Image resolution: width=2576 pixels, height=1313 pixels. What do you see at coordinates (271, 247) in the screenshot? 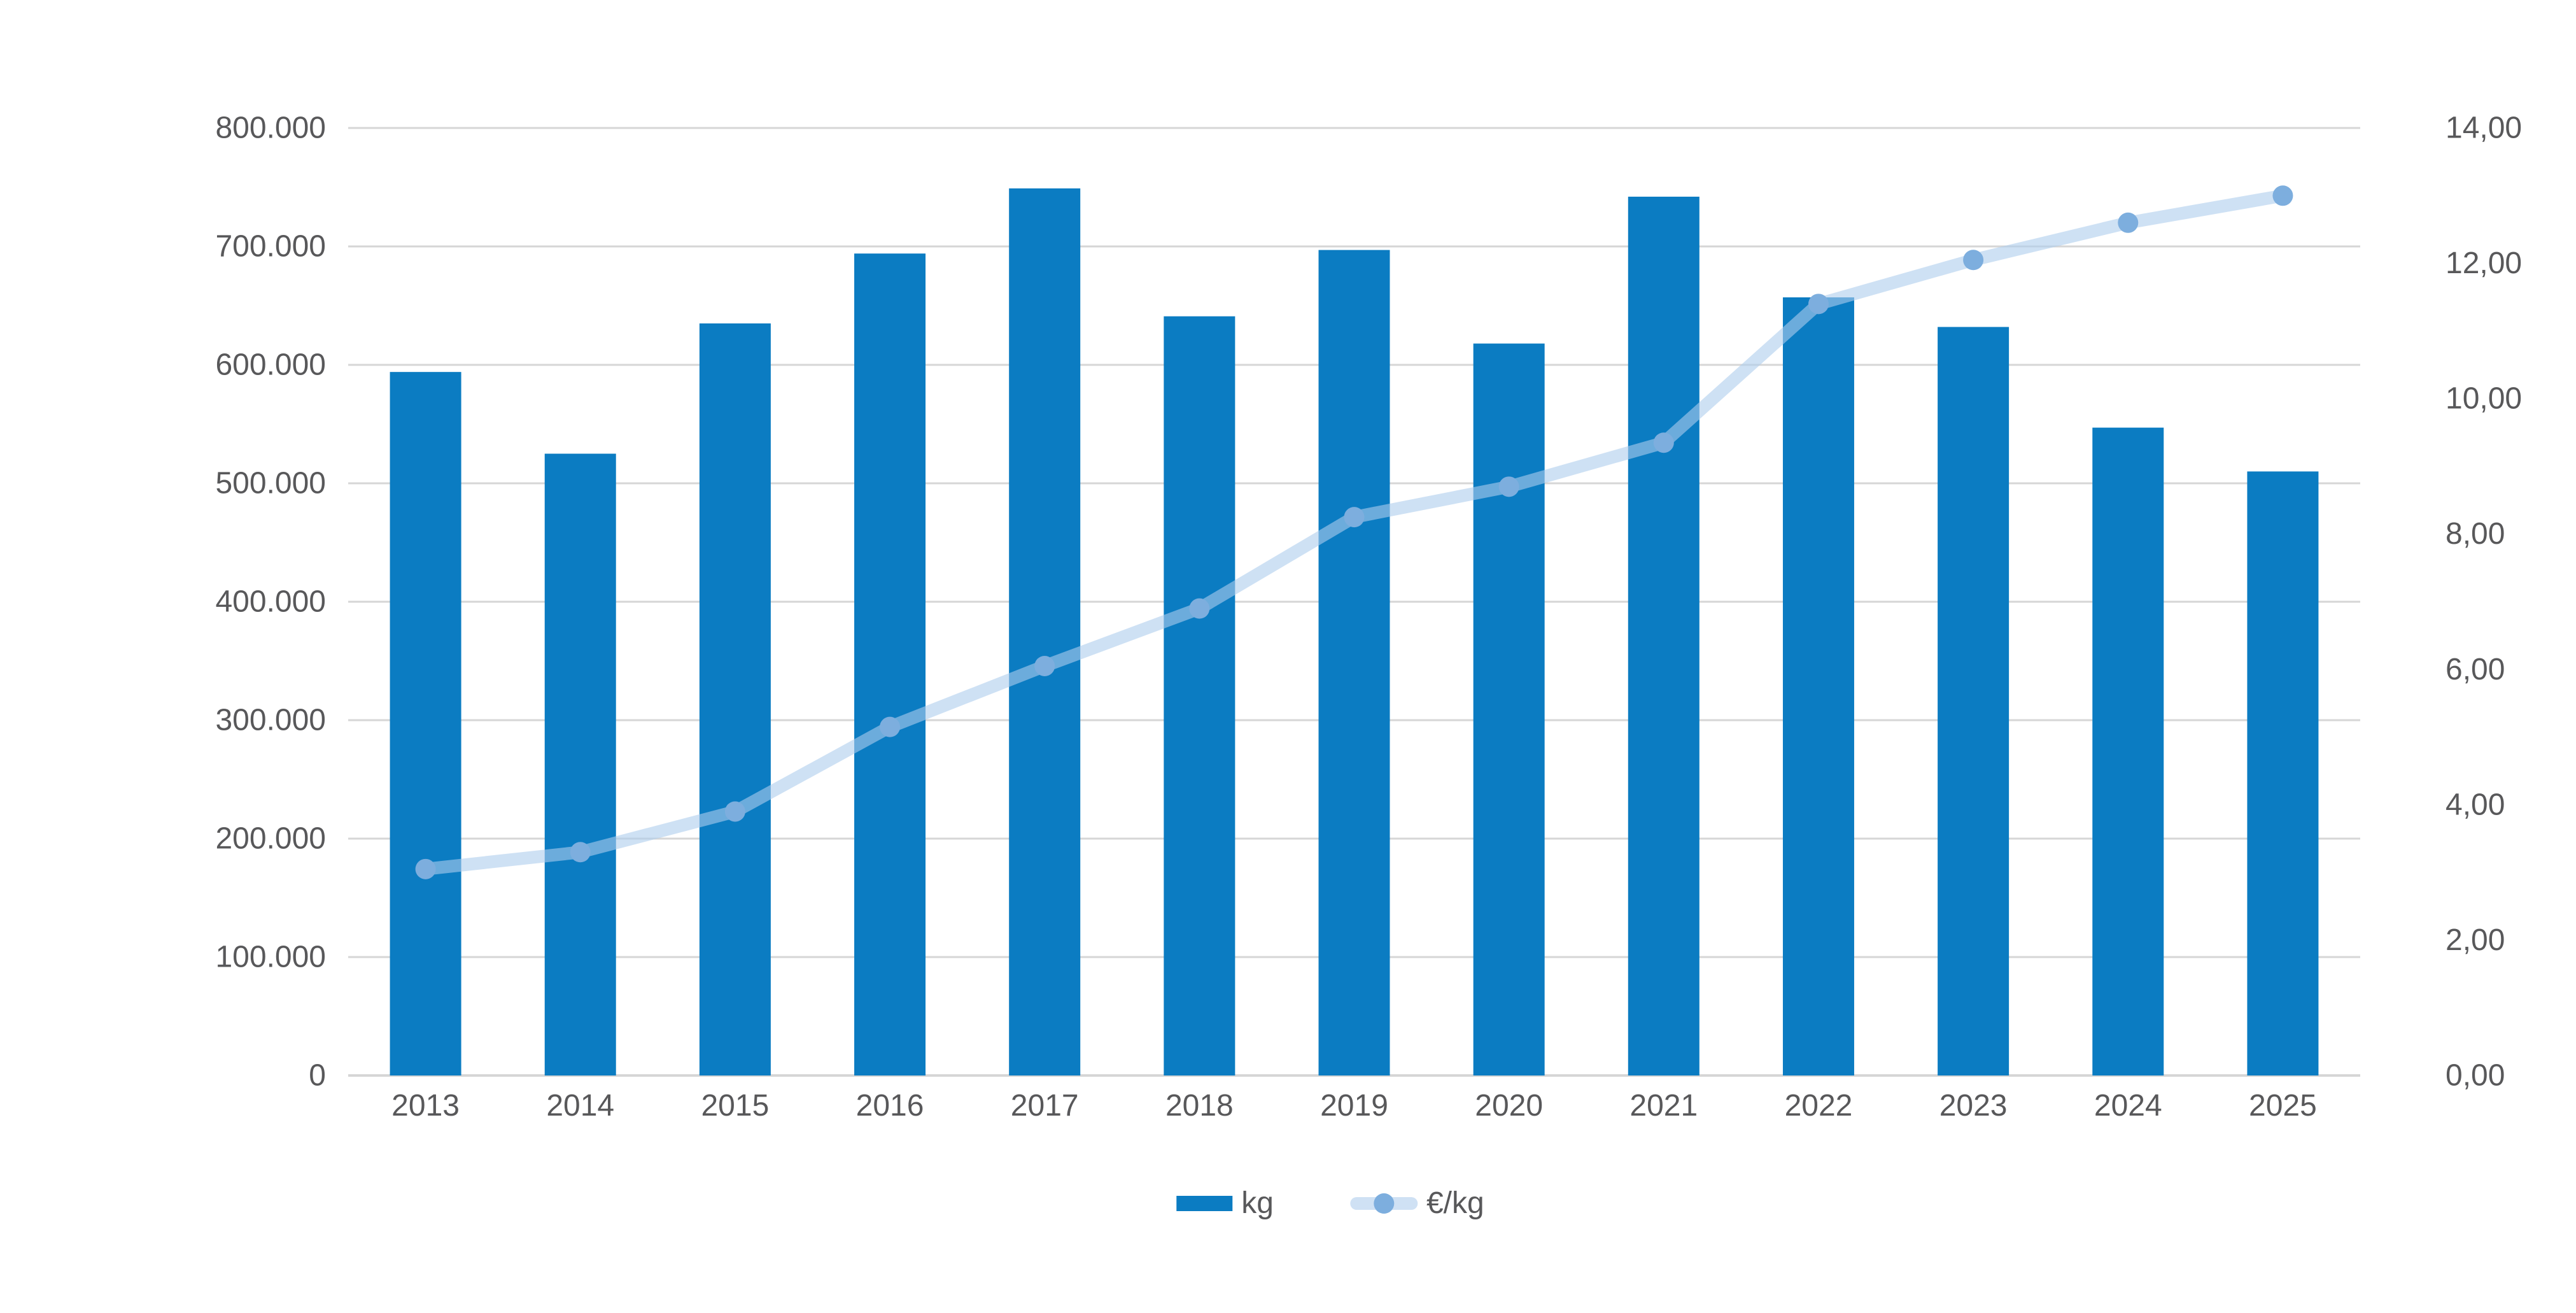
I see `left-axis-tick-label: 700.000` at bounding box center [271, 247].